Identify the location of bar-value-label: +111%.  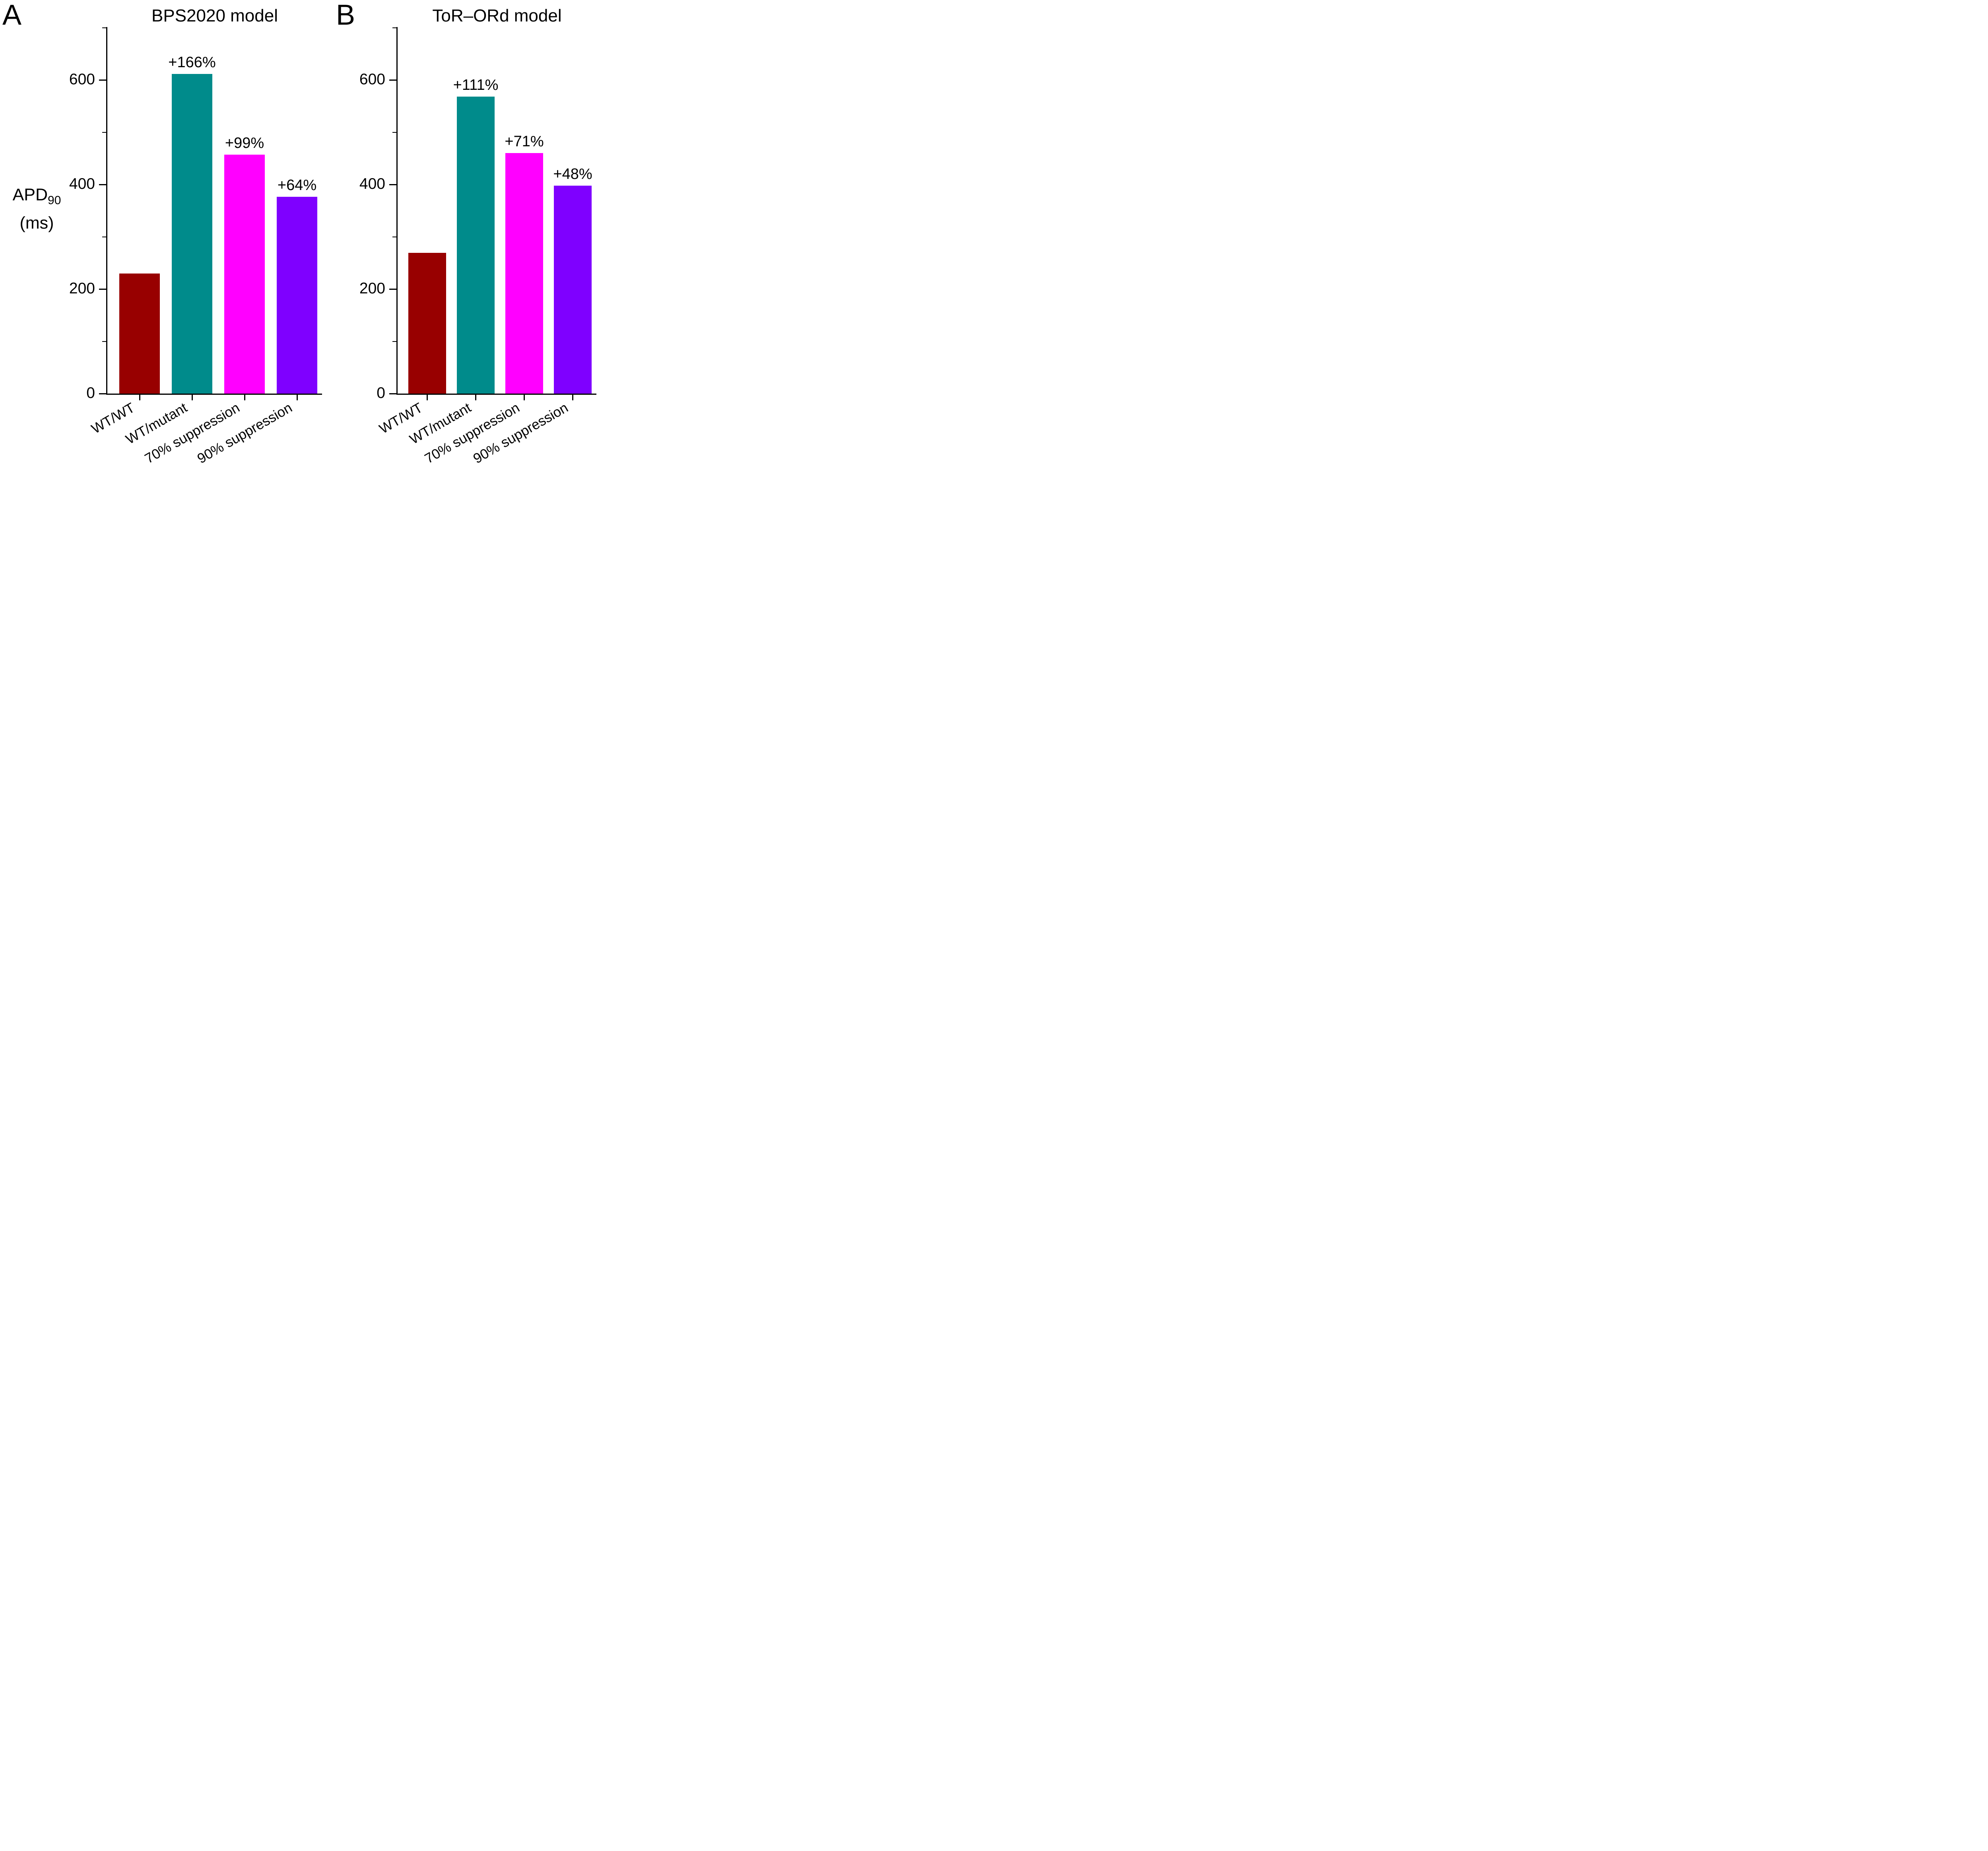
(476, 85).